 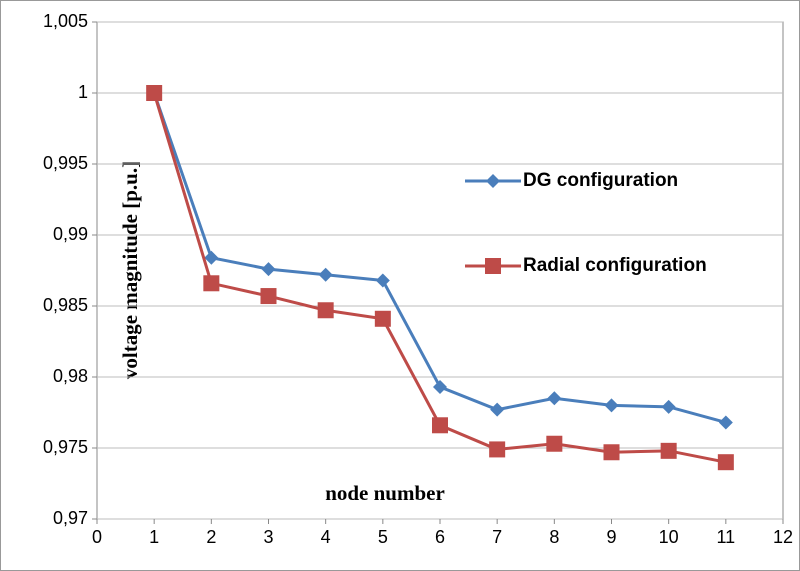 What do you see at coordinates (268, 537) in the screenshot?
I see `x-tick-label: 3` at bounding box center [268, 537].